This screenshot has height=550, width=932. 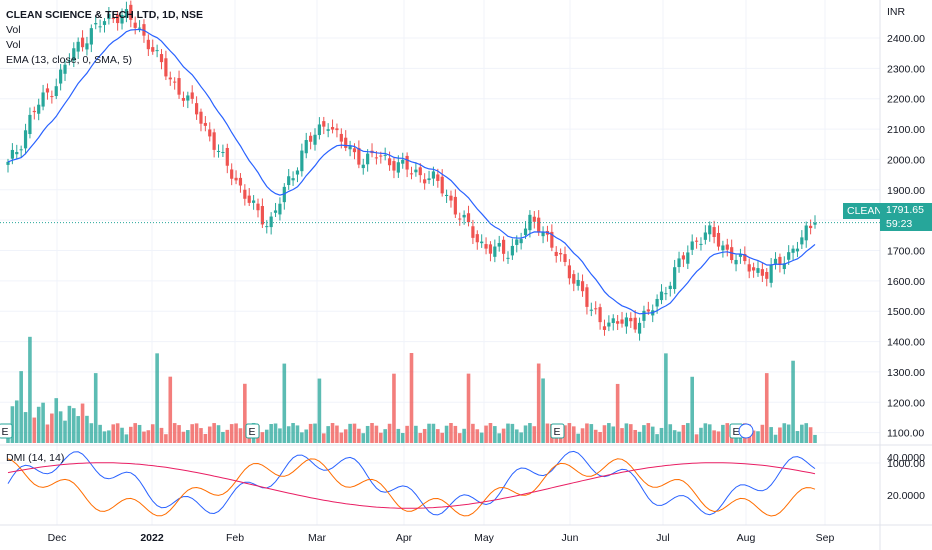 I want to click on currency-label: INR, so click(x=896, y=12).